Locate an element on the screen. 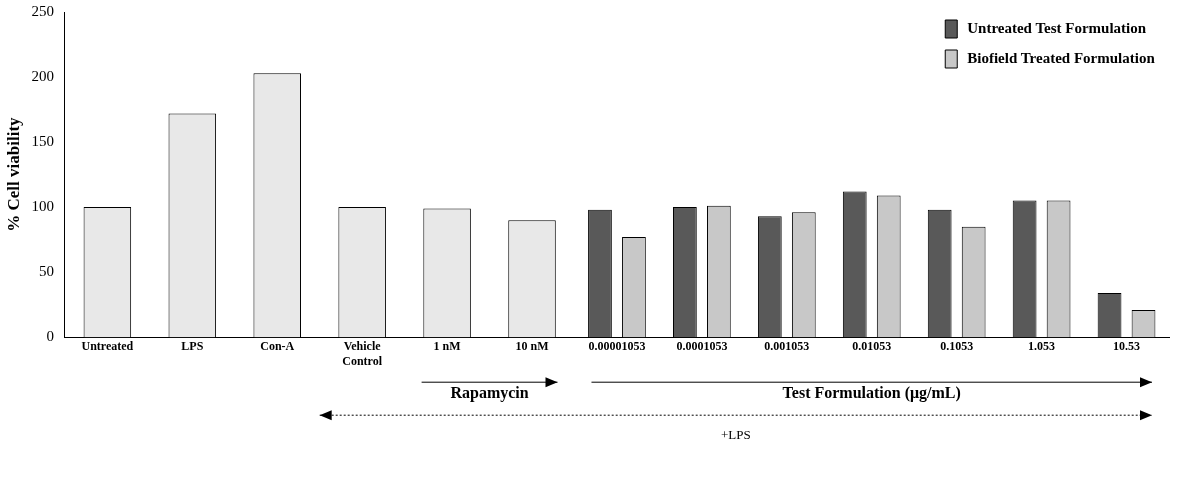 The height and width of the screenshot is (482, 1189). legend-label: Biofield Treated Formulation is located at coordinates (1061, 57).